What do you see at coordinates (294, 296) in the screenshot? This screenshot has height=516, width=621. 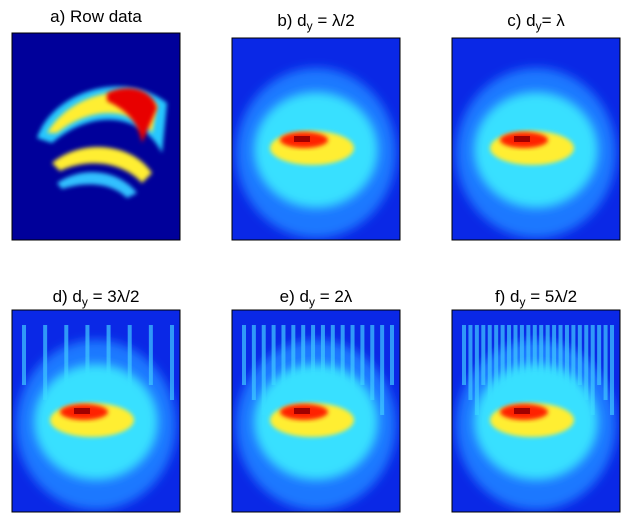 I see `title-text: e) d` at bounding box center [294, 296].